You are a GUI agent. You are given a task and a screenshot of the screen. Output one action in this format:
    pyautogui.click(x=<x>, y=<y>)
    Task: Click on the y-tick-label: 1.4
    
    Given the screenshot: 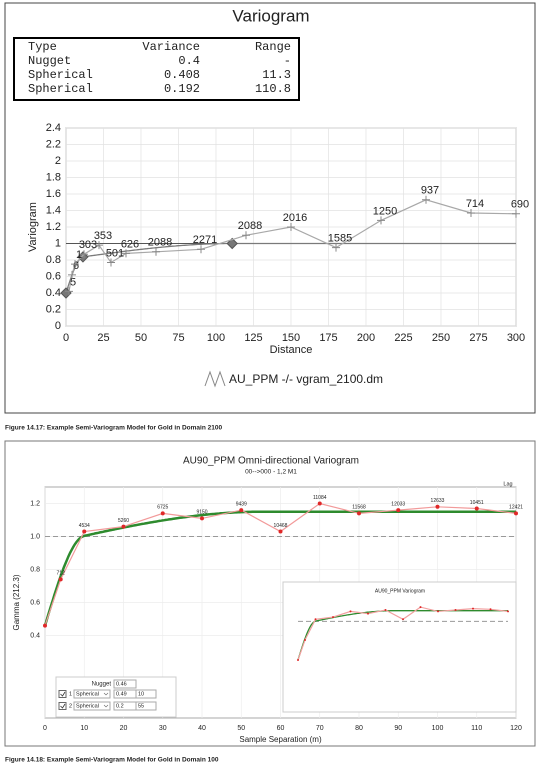 What is the action you would take?
    pyautogui.click(x=53, y=210)
    